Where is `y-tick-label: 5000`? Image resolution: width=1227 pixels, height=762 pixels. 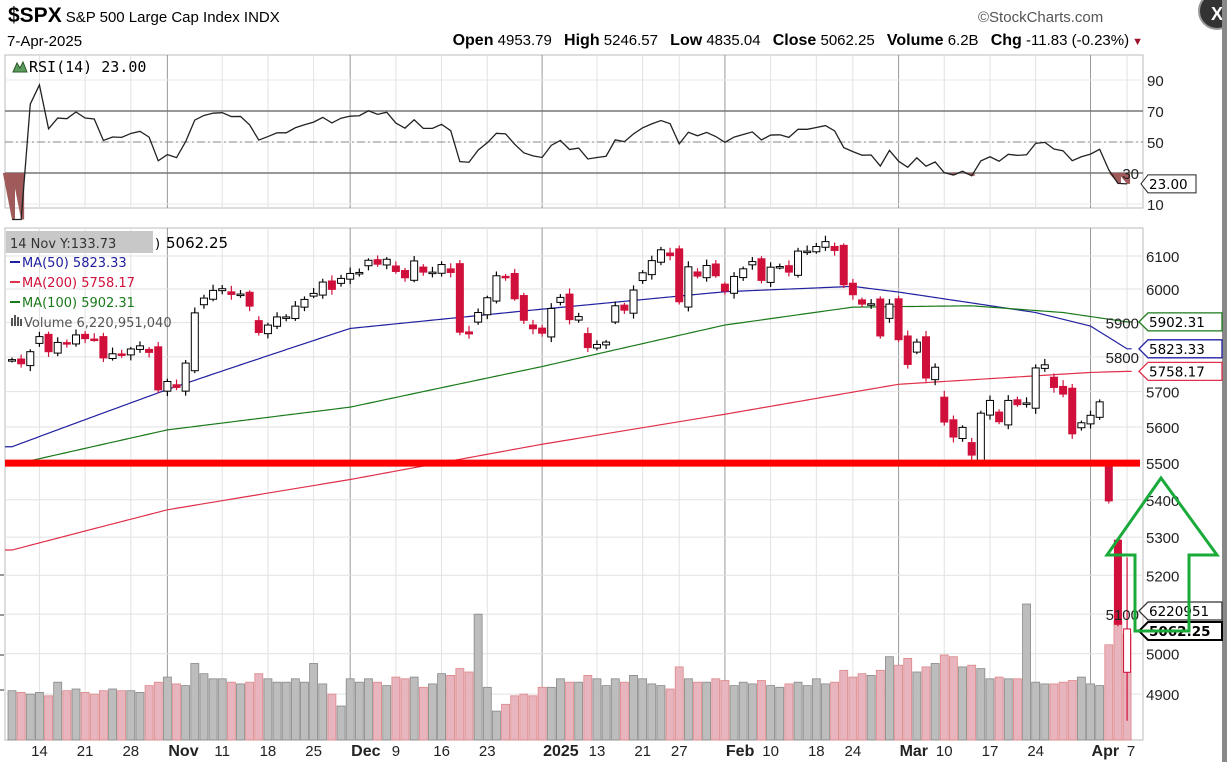
y-tick-label: 5000 is located at coordinates (1162, 655).